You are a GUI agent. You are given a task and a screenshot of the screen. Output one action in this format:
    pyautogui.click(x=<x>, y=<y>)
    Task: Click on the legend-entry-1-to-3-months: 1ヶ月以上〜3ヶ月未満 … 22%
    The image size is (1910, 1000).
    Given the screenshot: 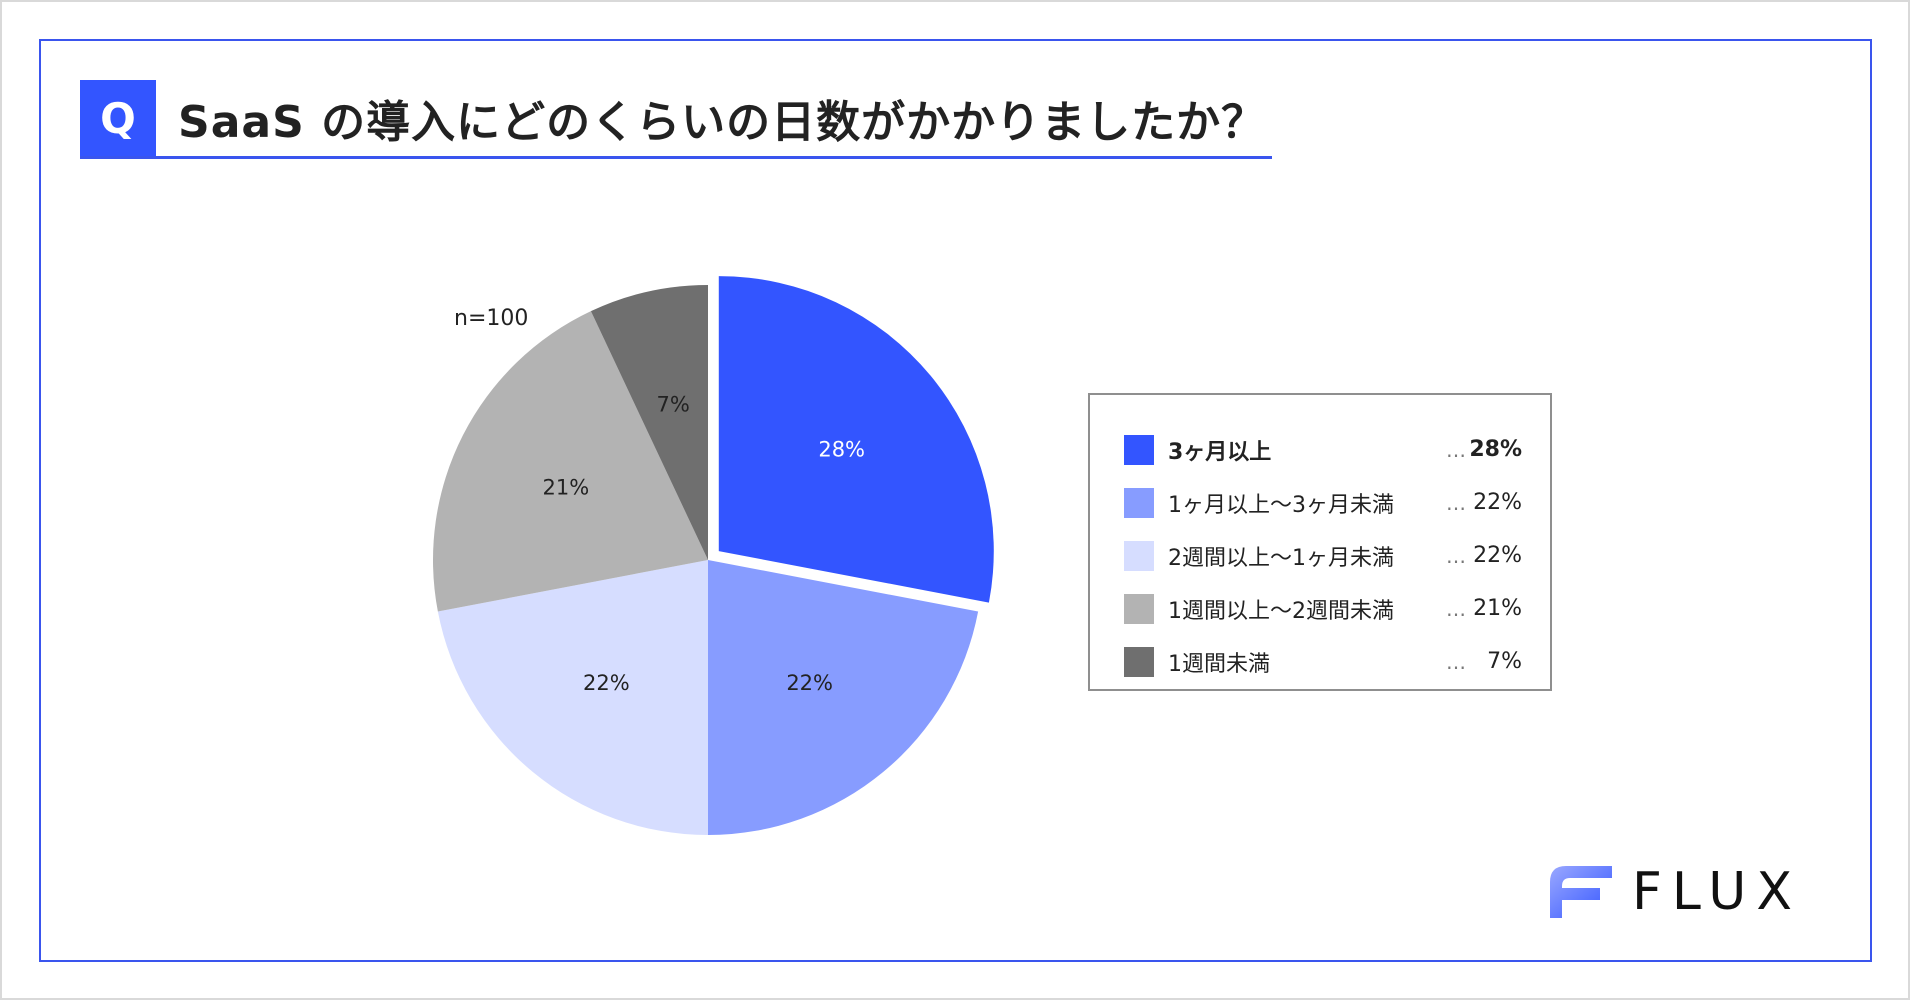 What is the action you would take?
    pyautogui.click(x=1320, y=502)
    